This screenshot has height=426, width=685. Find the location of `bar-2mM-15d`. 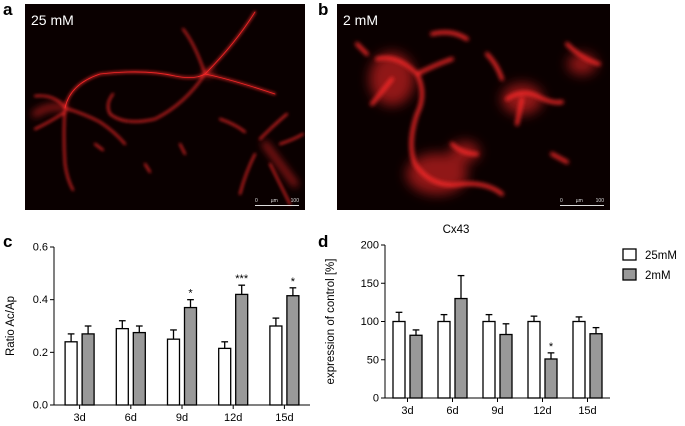

bar-2mM-15d is located at coordinates (596, 366).